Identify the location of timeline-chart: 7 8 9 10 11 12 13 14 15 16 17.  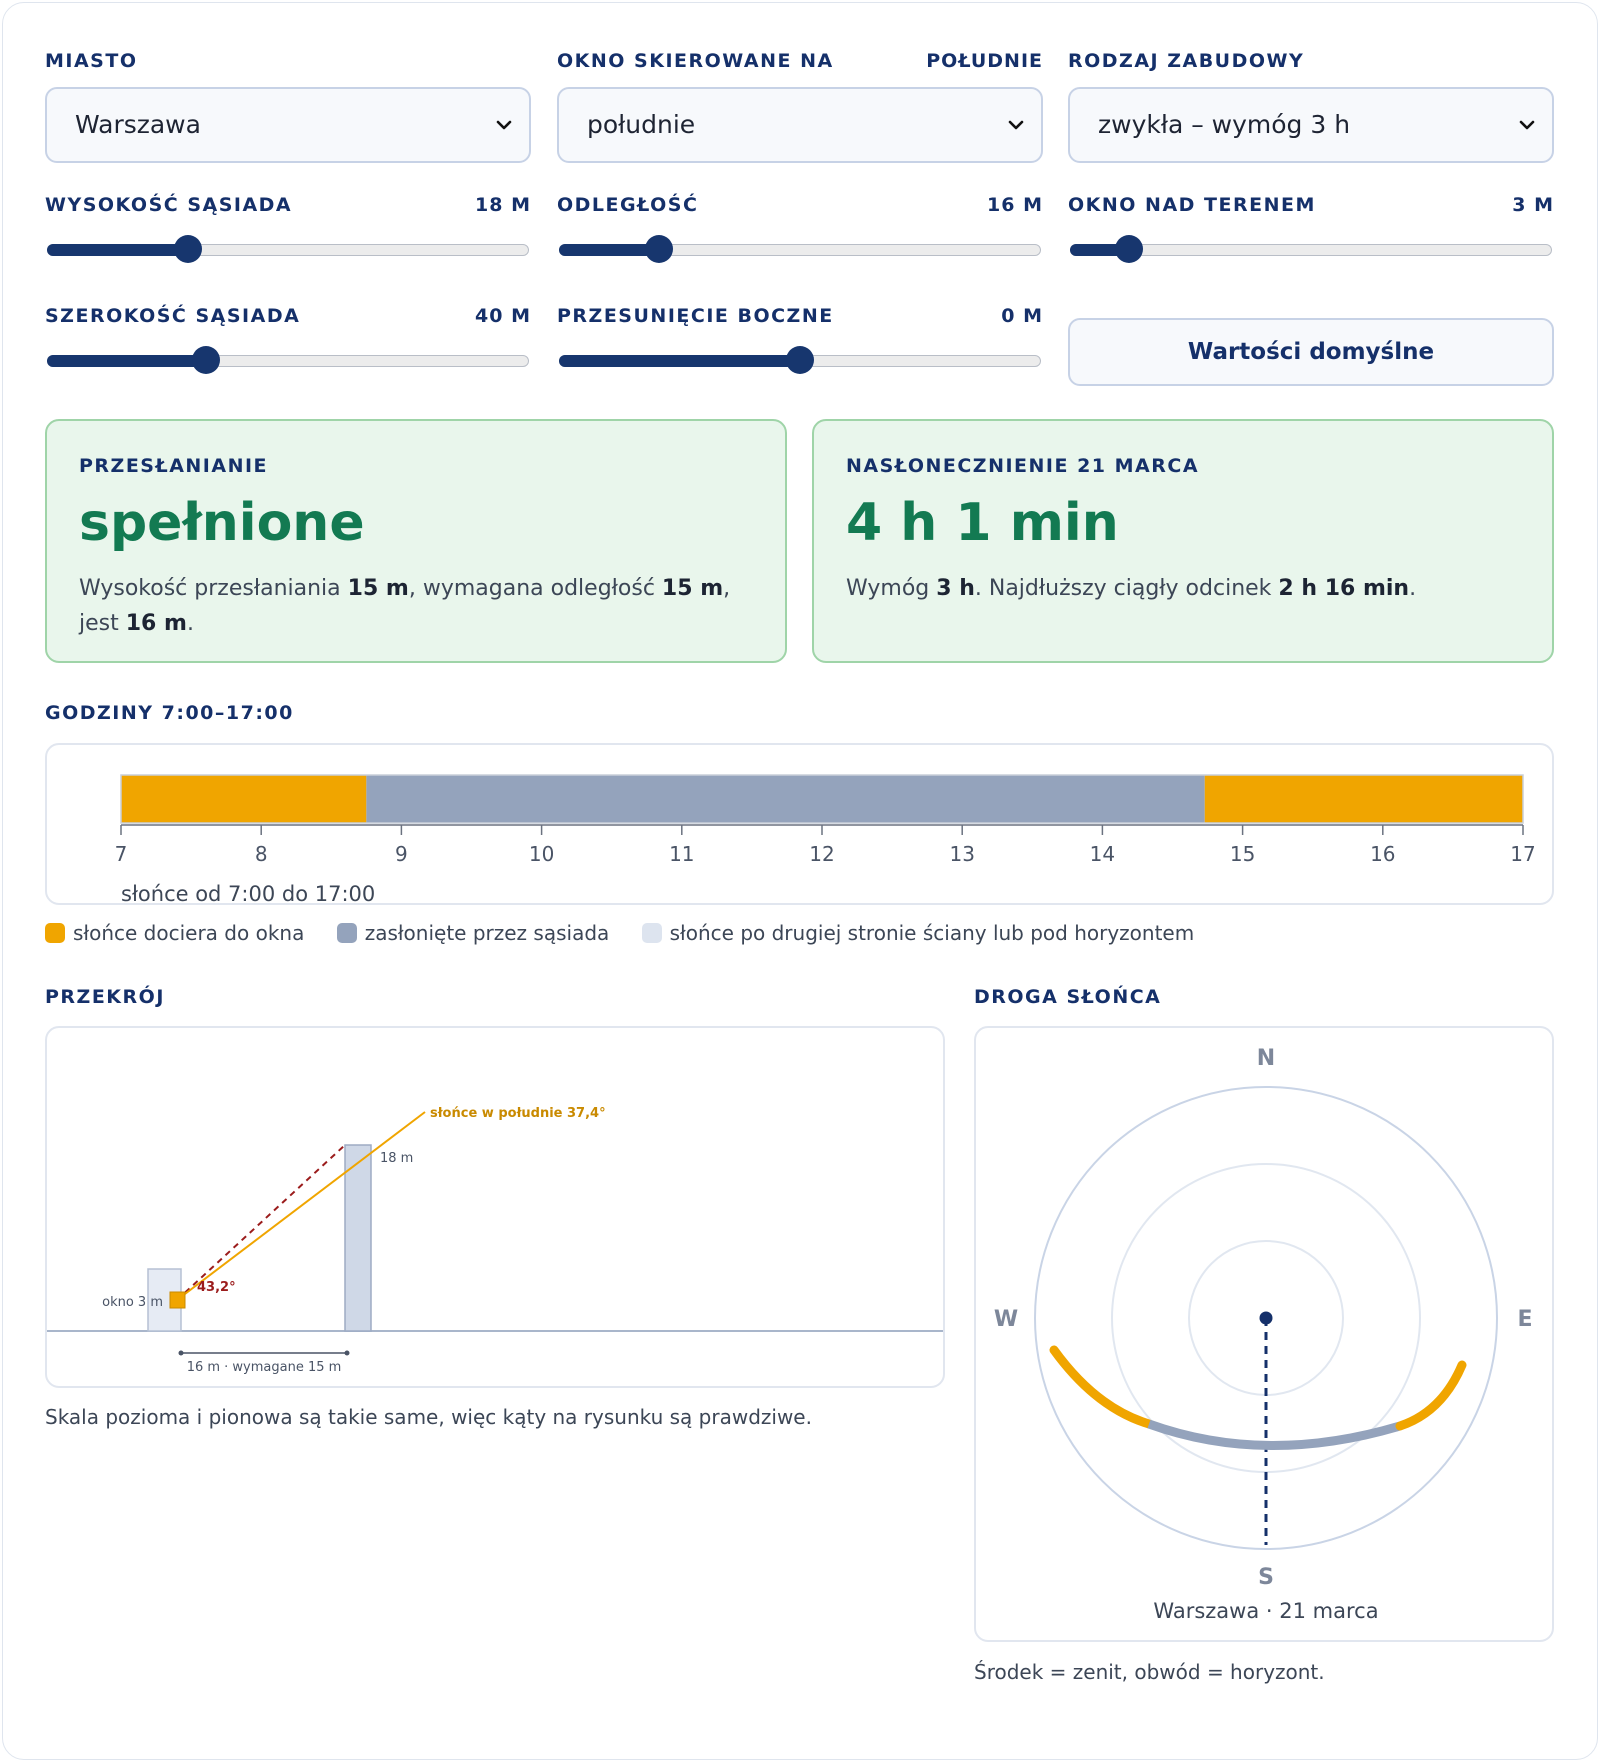
(825, 820).